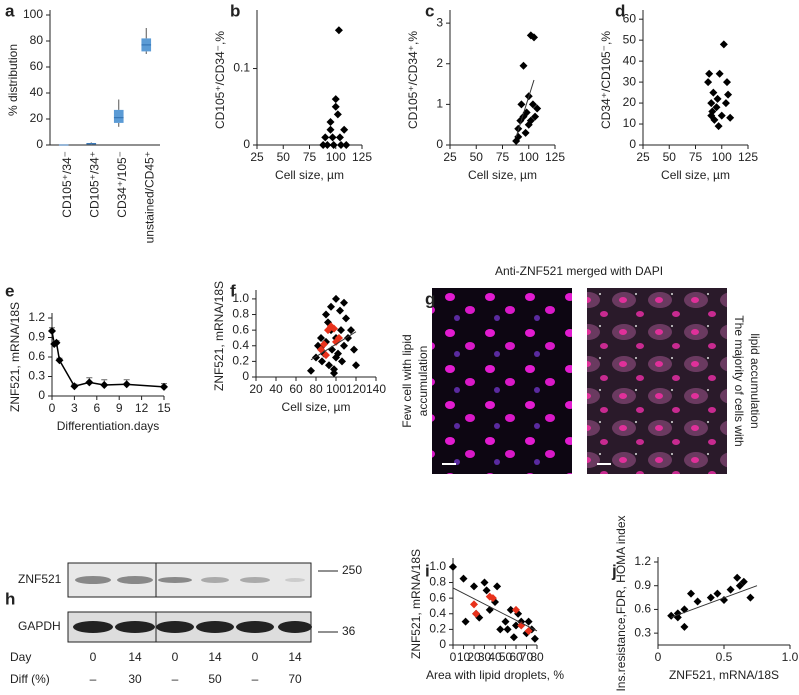 Image resolution: width=799 pixels, height=695 pixels. What do you see at coordinates (149, 197) in the screenshot?
I see `x-tick-label: unstained/CD45⁺` at bounding box center [149, 197].